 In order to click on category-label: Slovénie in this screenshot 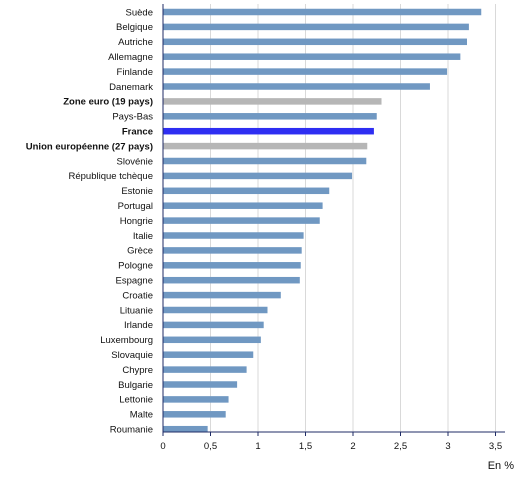, I will do `click(135, 161)`.